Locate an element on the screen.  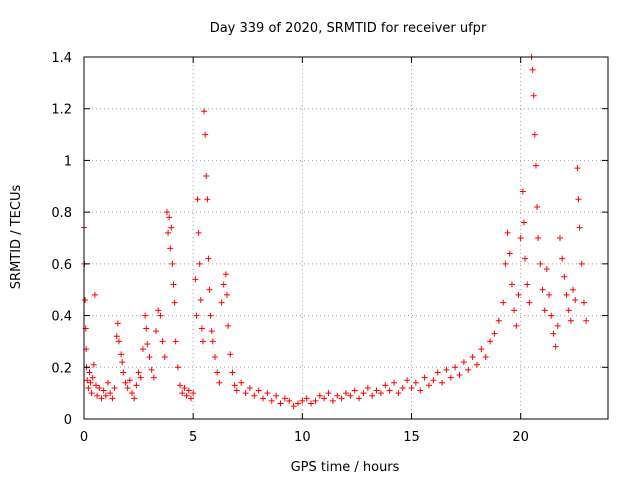
x-axis-label: GPS time / hours is located at coordinates (345, 467).